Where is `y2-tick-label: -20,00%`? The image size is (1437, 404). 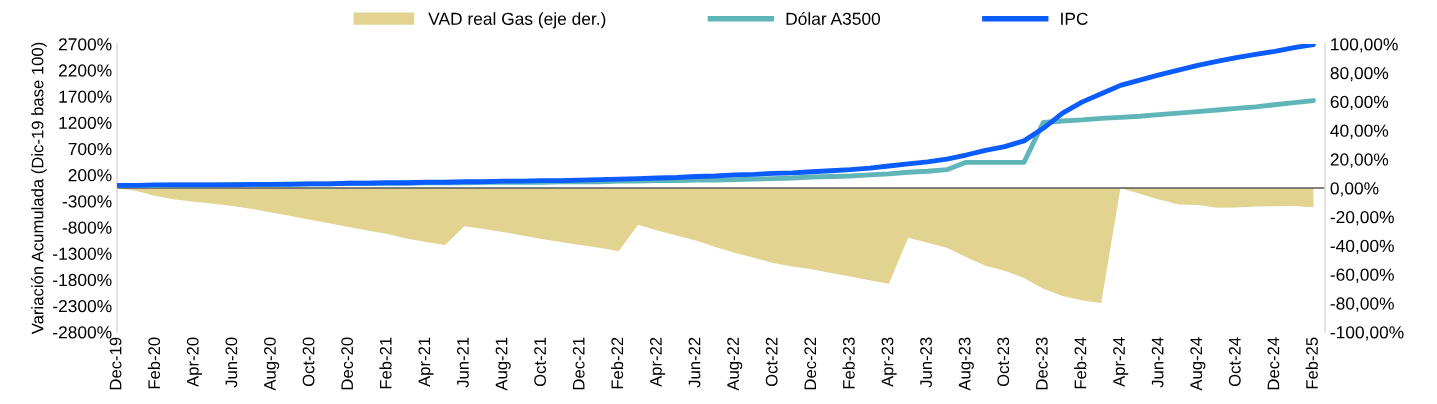
y2-tick-label: -20,00% is located at coordinates (1362, 218).